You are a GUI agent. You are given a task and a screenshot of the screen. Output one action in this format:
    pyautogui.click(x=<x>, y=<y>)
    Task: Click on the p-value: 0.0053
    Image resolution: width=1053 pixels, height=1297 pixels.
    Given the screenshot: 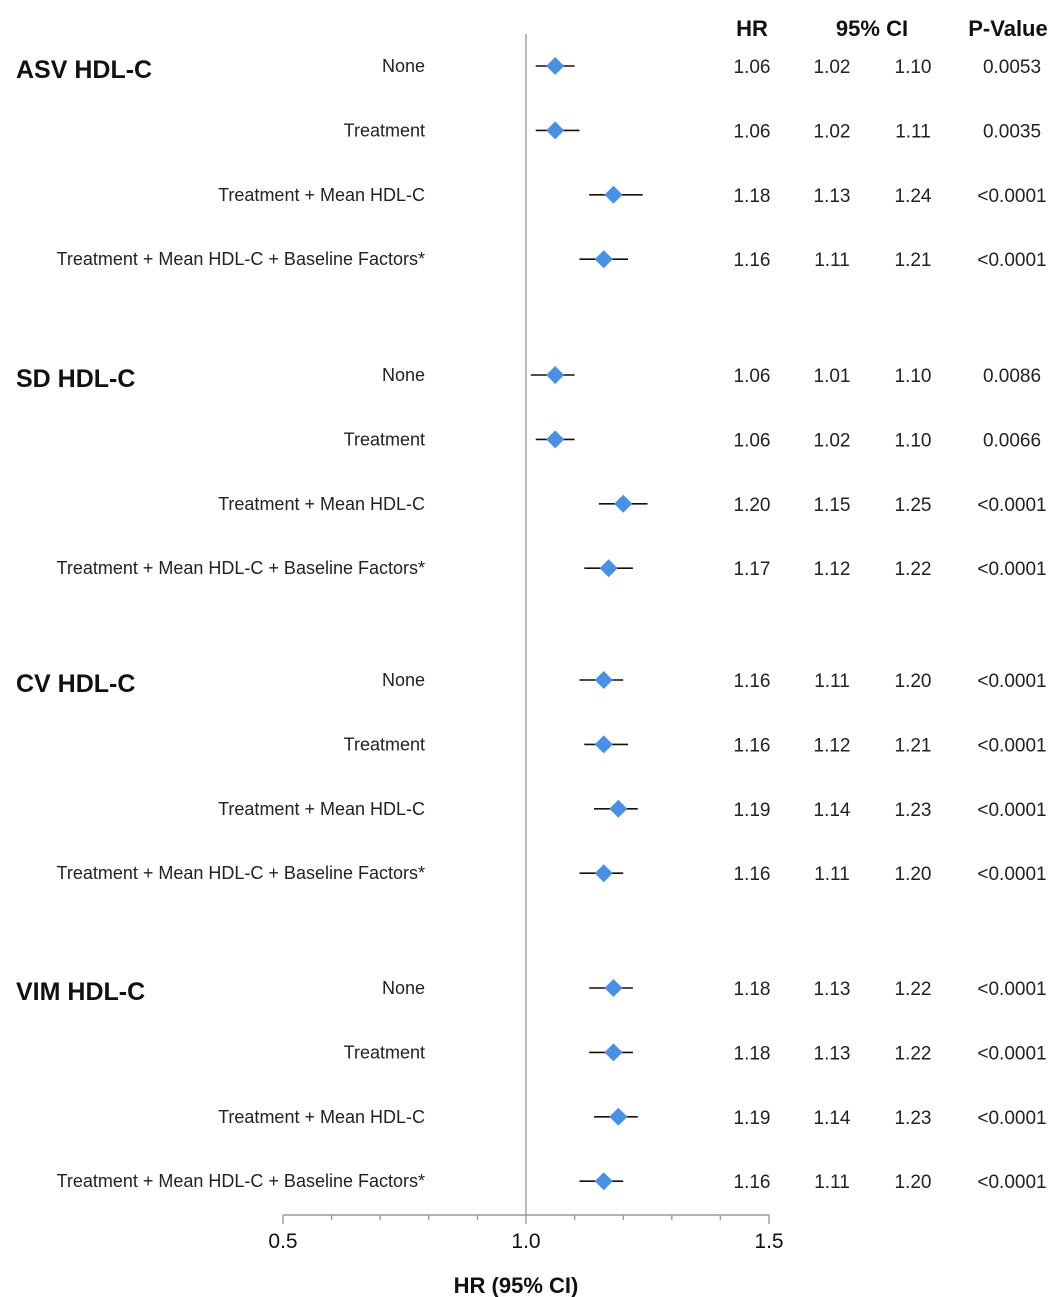 What is the action you would take?
    pyautogui.click(x=1012, y=67)
    